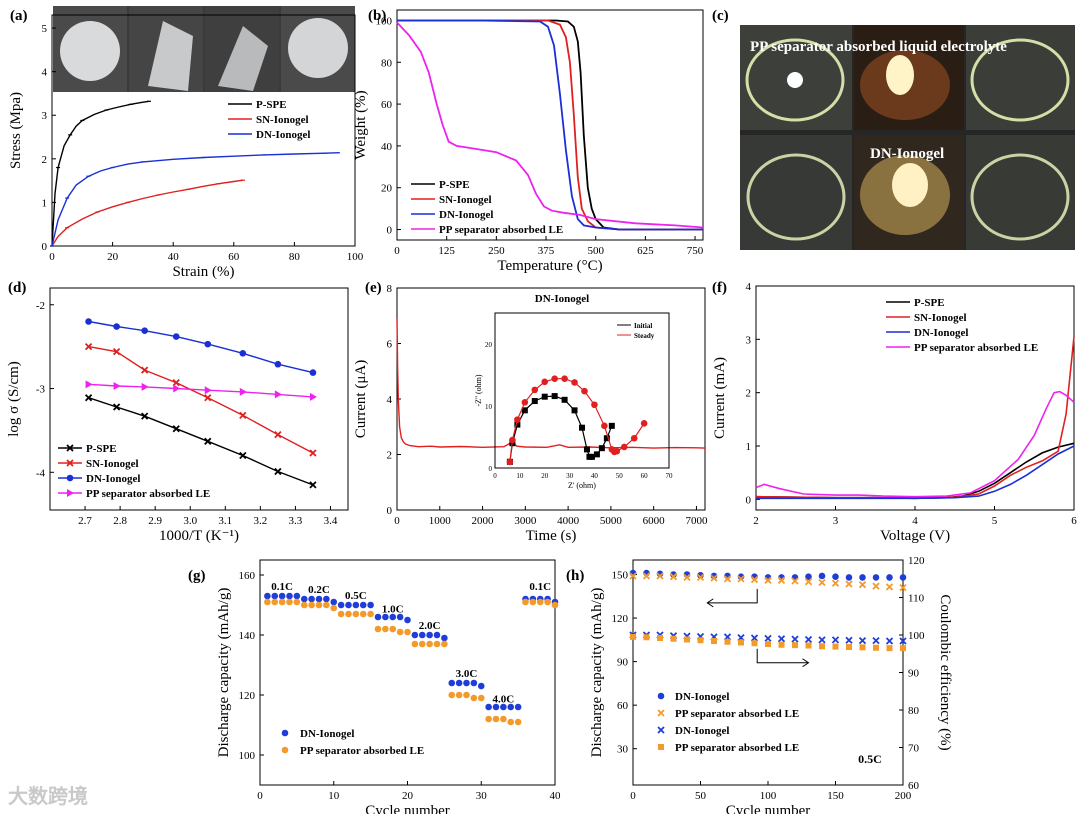 Image resolution: width=1080 pixels, height=814 pixels. What do you see at coordinates (903, 796) in the screenshot?
I see `h-xtick-label: 200` at bounding box center [903, 796].